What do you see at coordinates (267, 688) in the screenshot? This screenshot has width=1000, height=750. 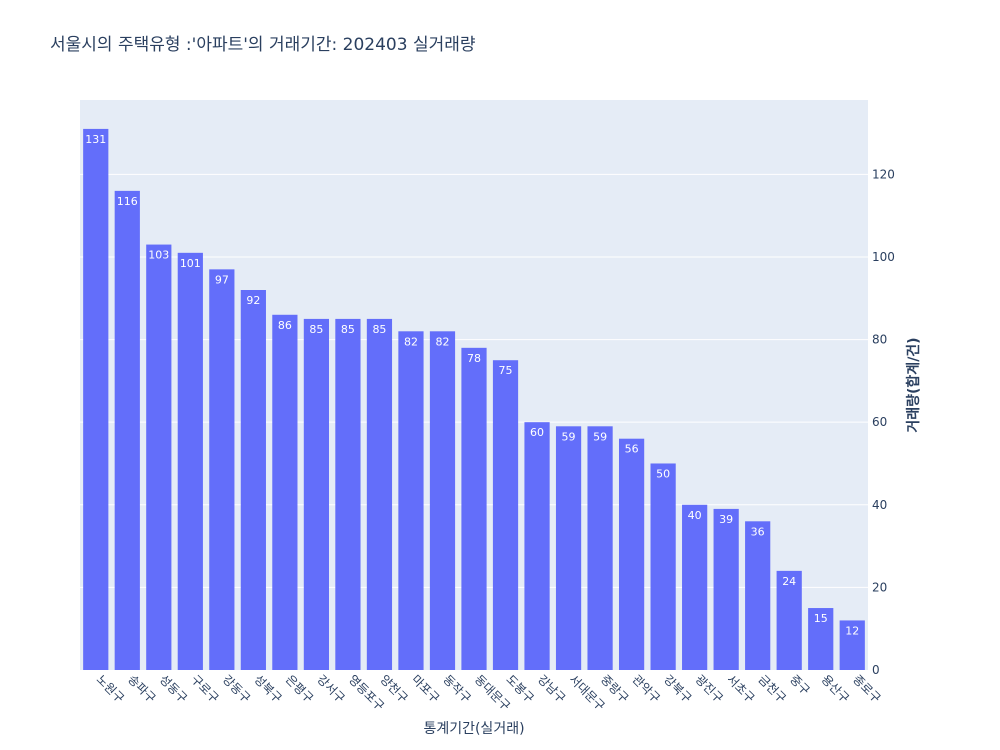 I see `x-tick-label: 성북구` at bounding box center [267, 688].